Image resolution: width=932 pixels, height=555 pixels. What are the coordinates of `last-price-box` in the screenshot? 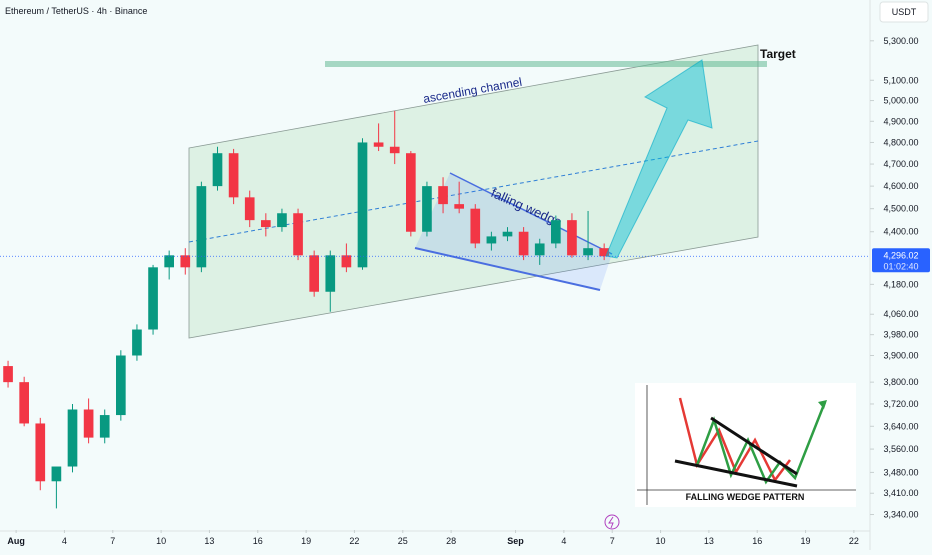 It's located at (901, 260).